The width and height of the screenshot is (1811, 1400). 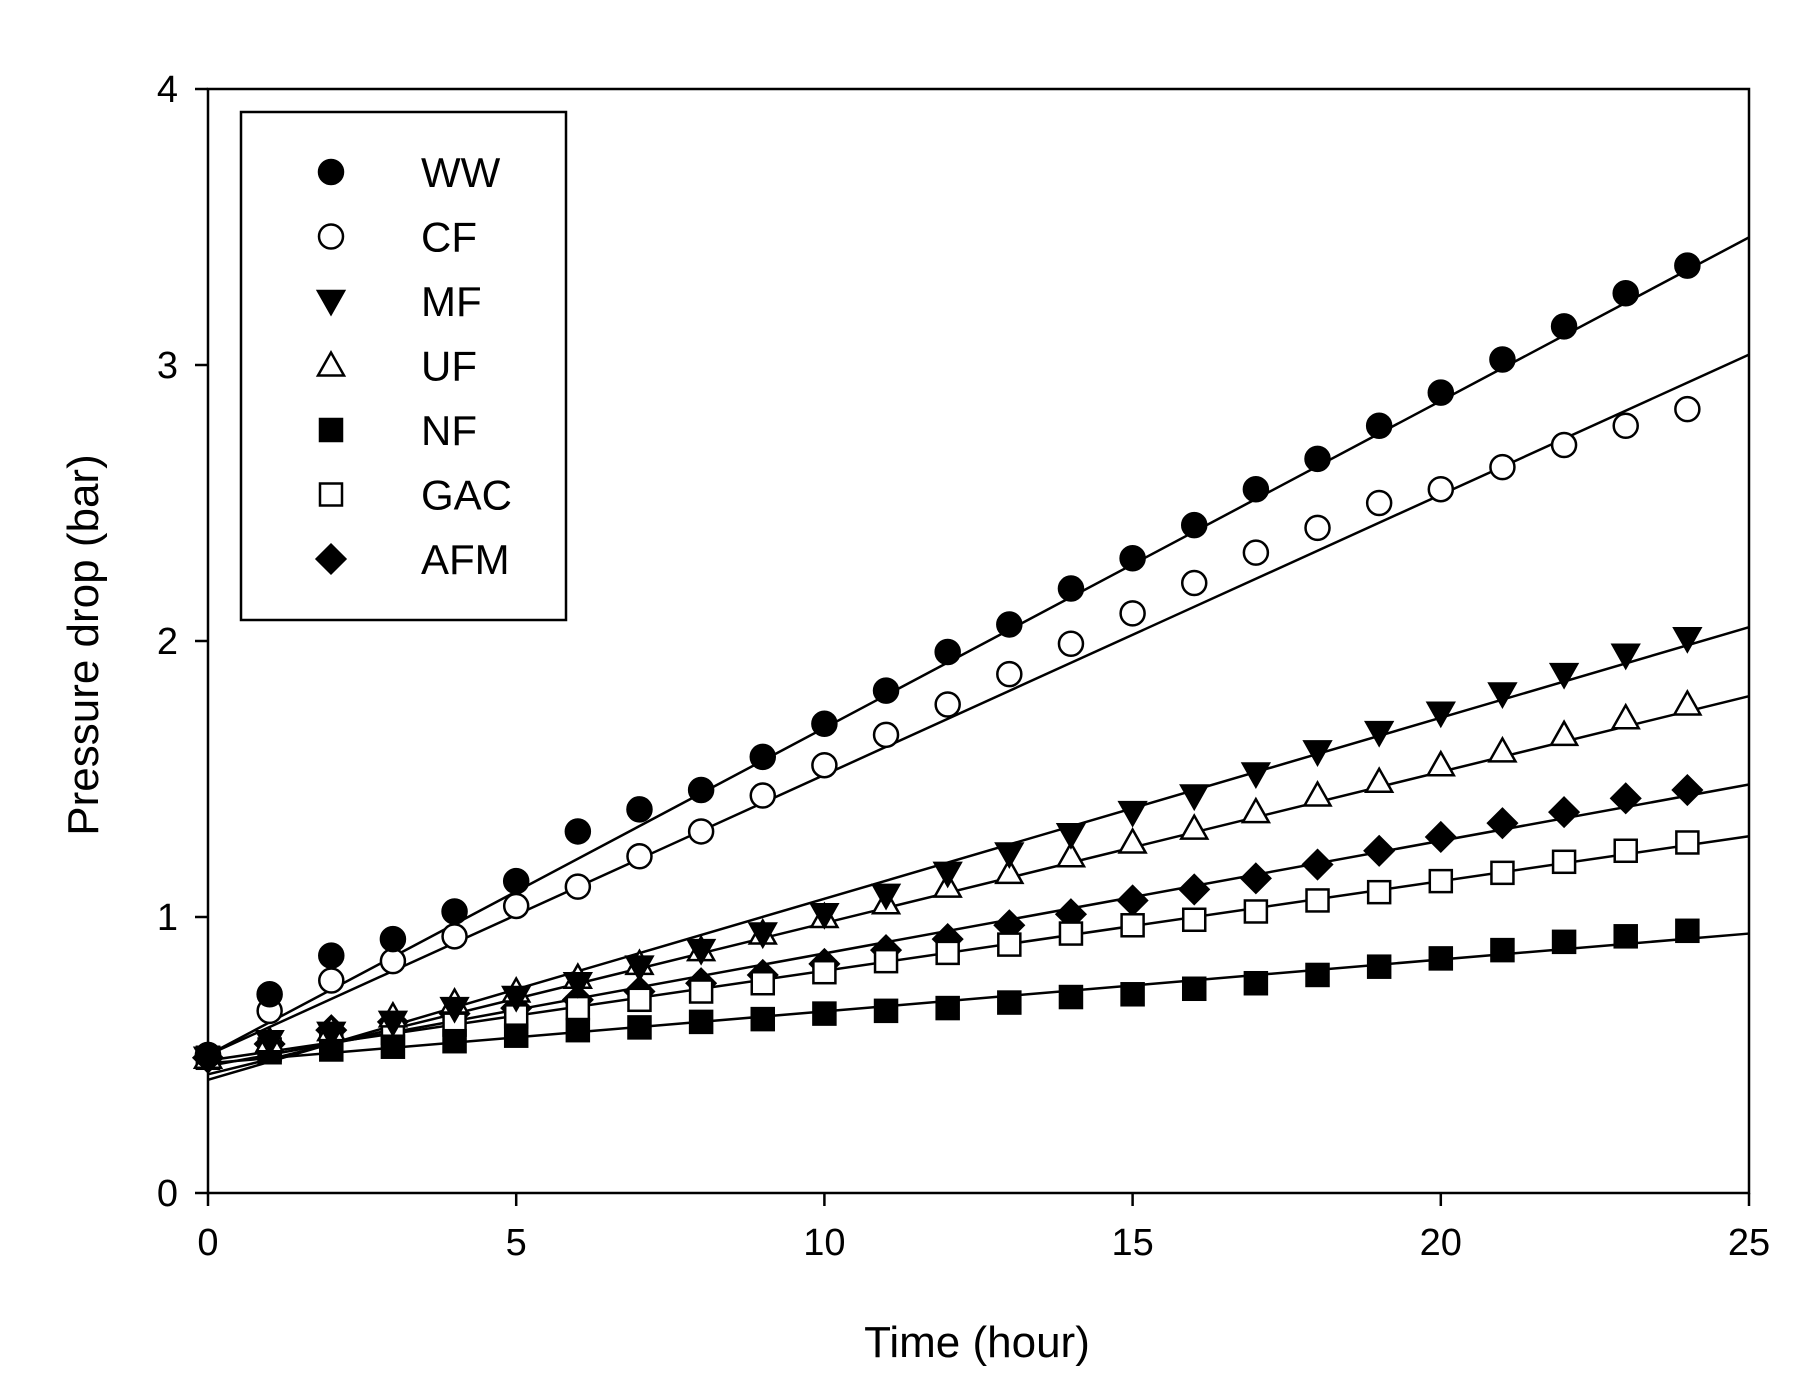 What do you see at coordinates (167, 1194) in the screenshot?
I see `y-tick-label: 0` at bounding box center [167, 1194].